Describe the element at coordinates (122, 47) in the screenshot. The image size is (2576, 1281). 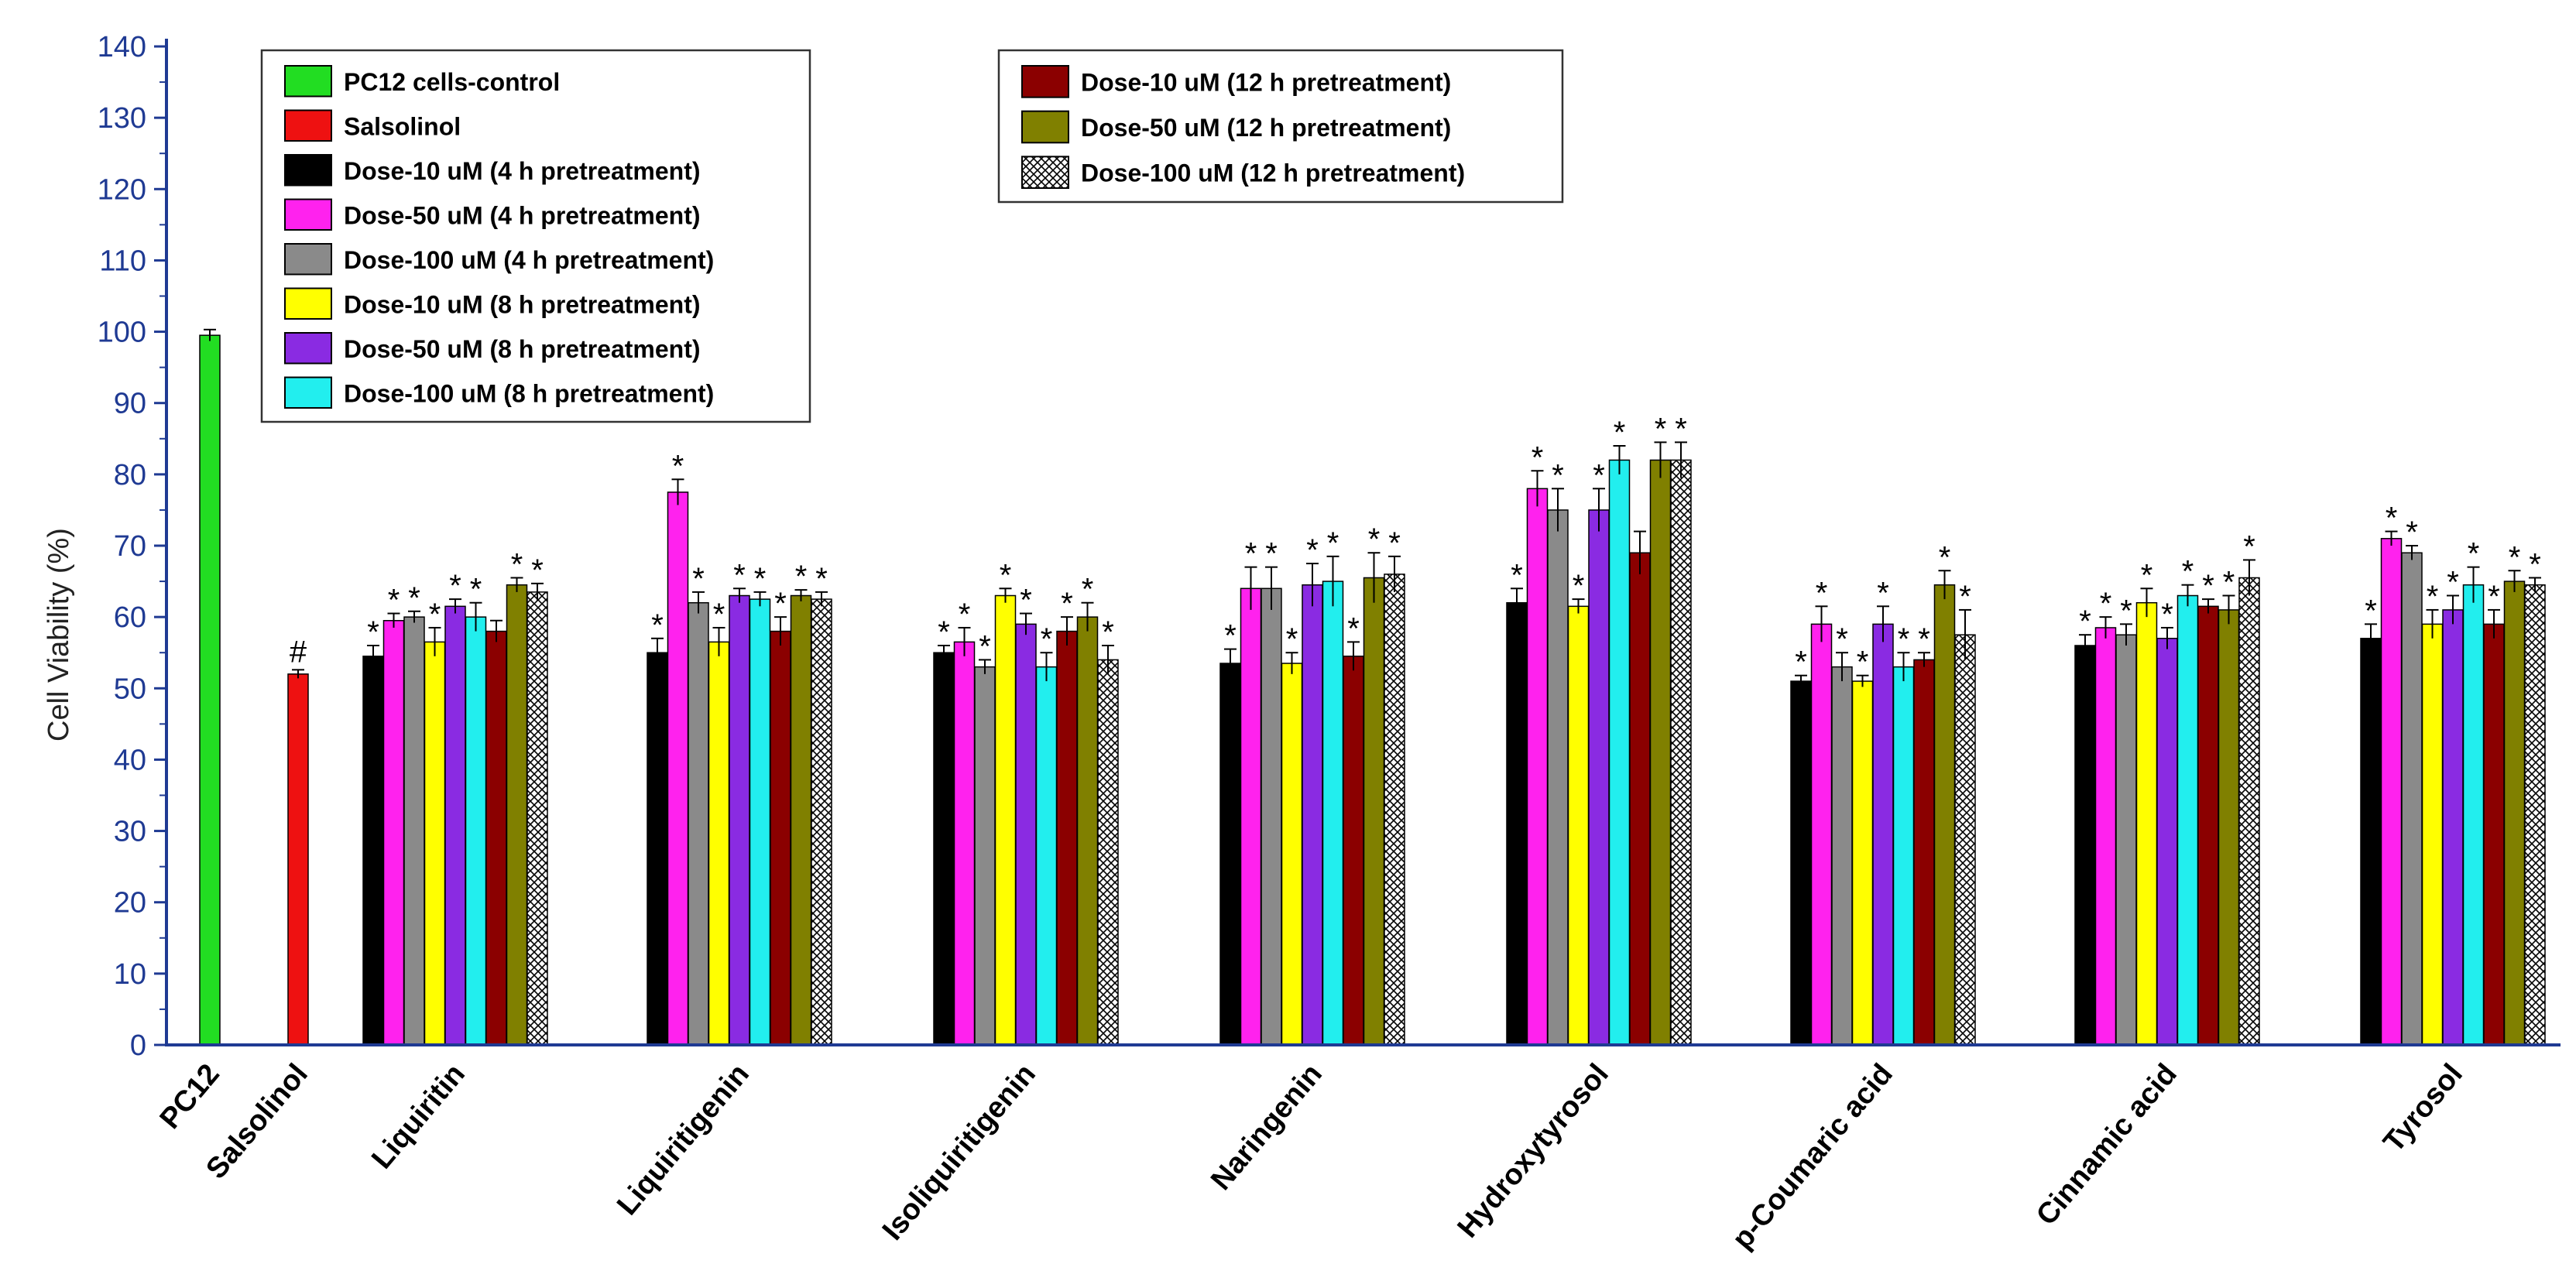
I see `y-tick-label: 140` at that location.